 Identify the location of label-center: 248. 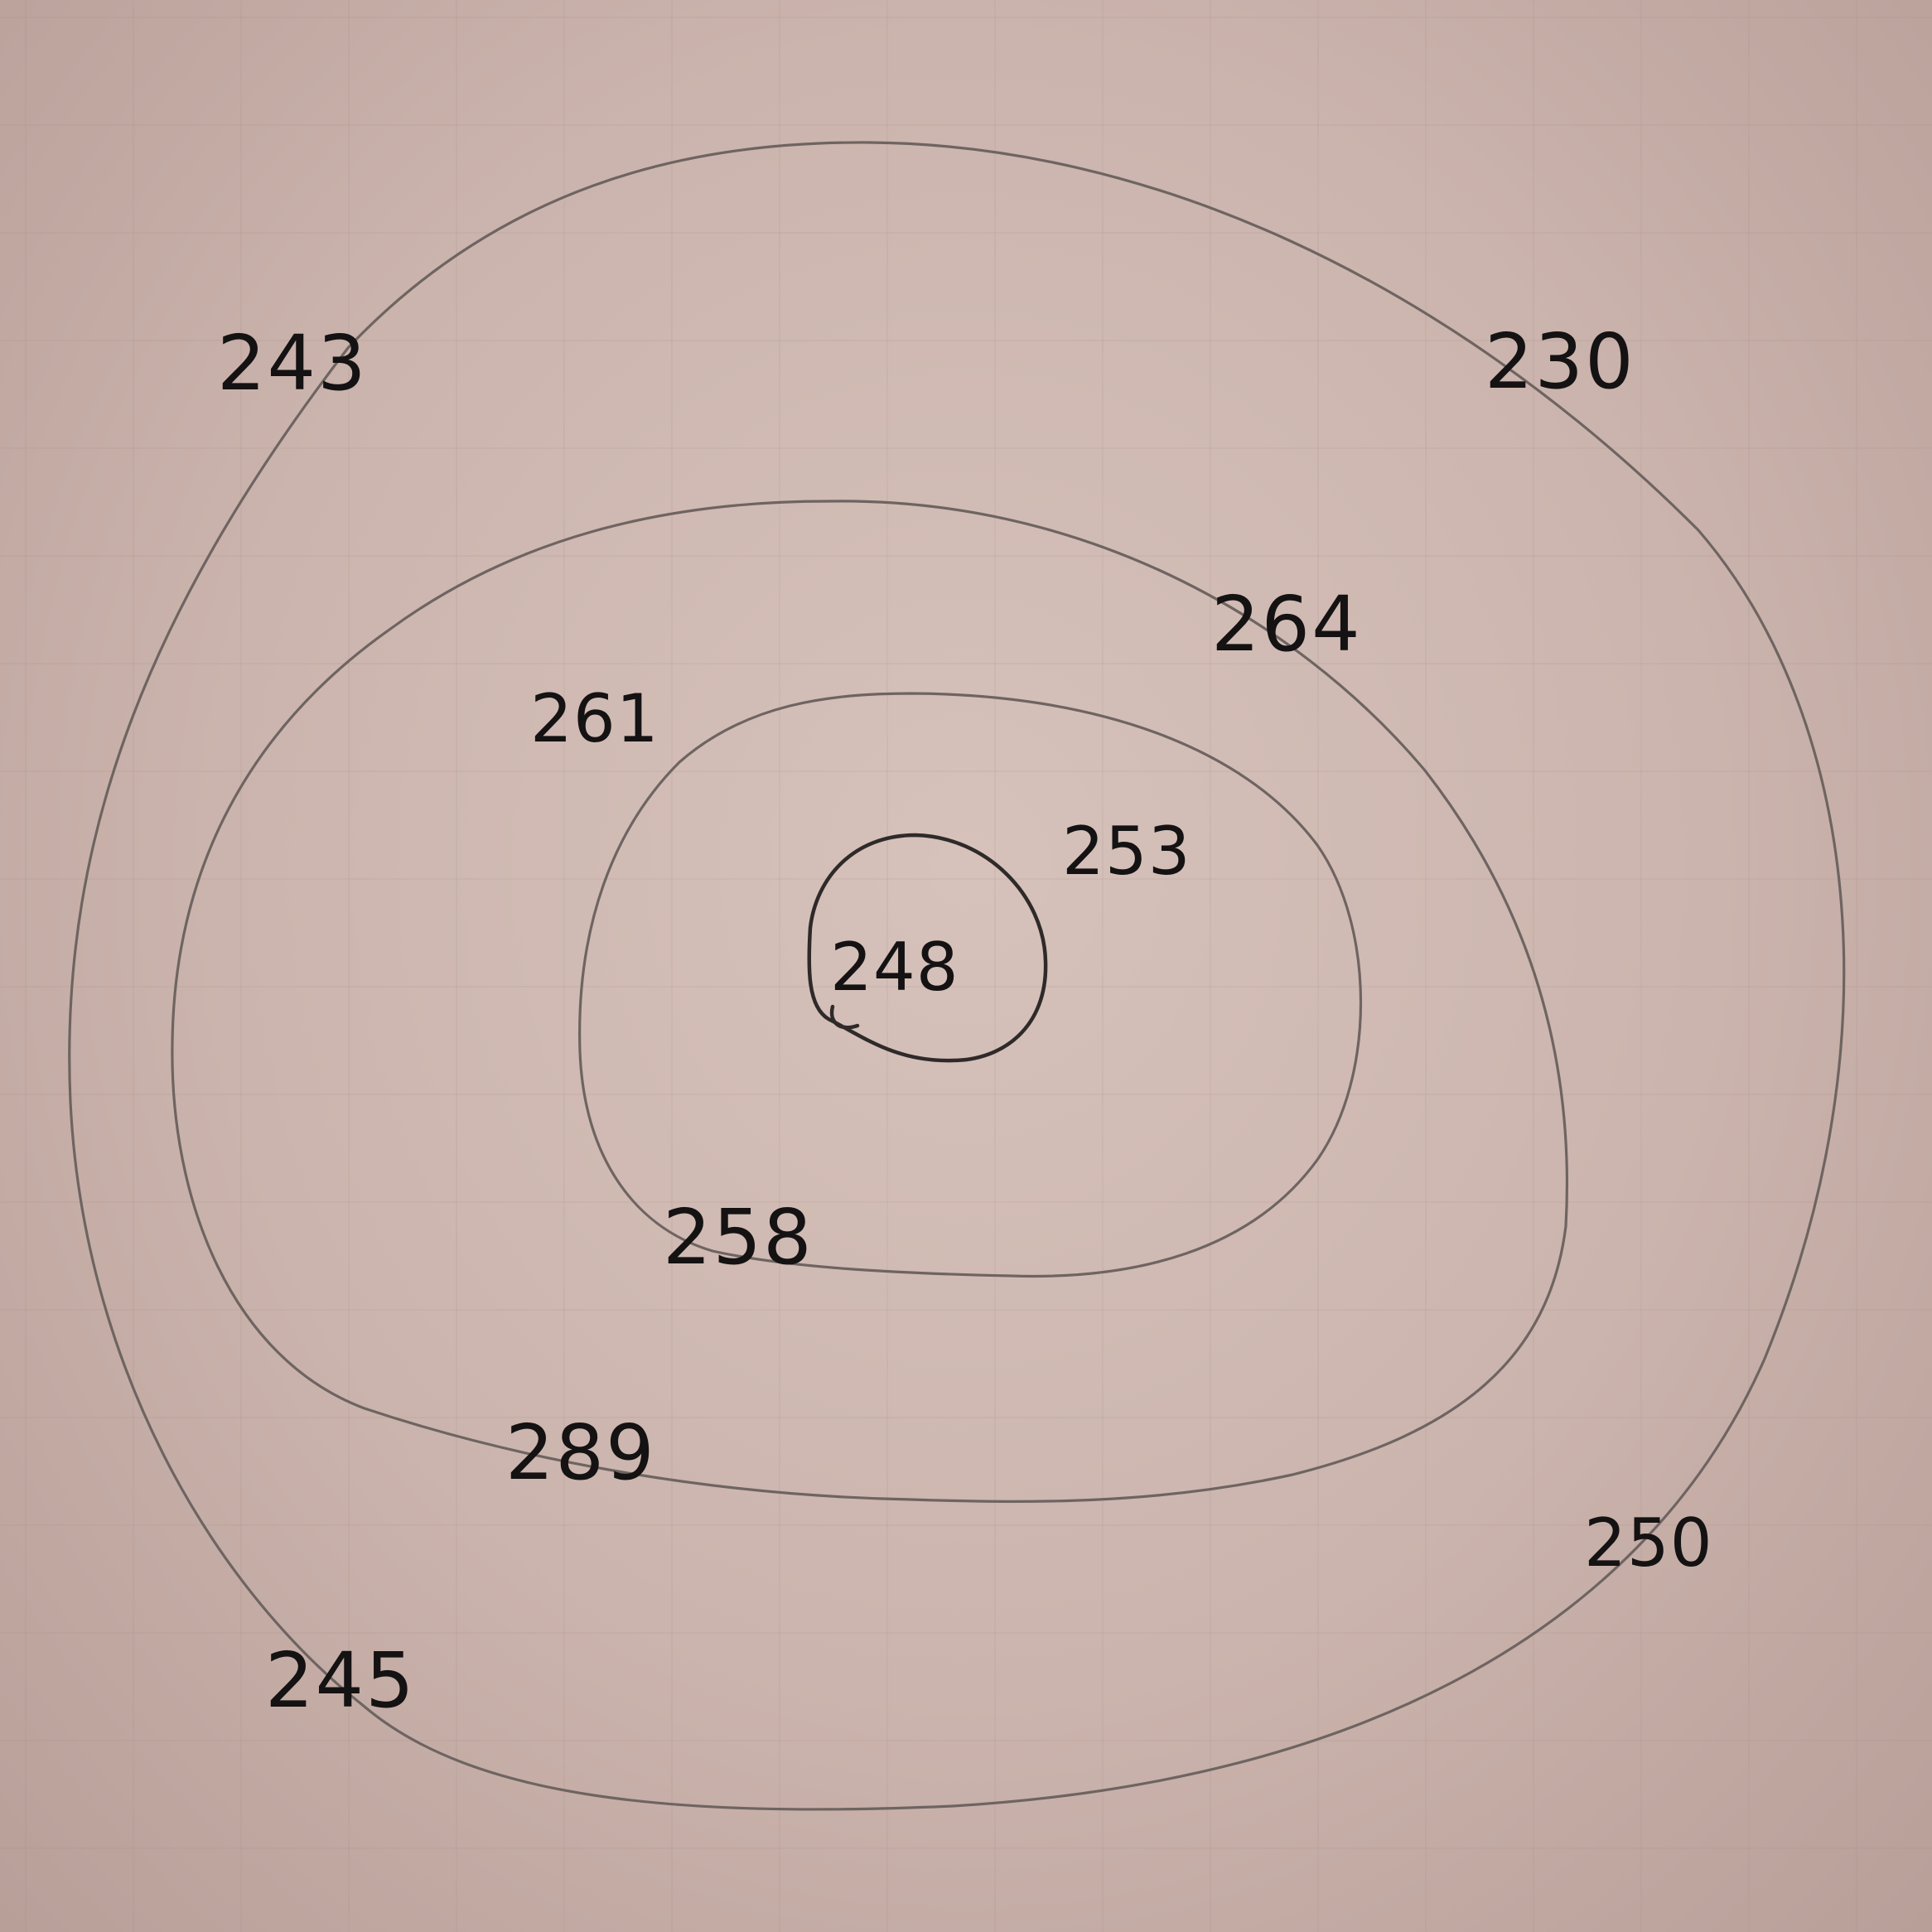
(895, 967).